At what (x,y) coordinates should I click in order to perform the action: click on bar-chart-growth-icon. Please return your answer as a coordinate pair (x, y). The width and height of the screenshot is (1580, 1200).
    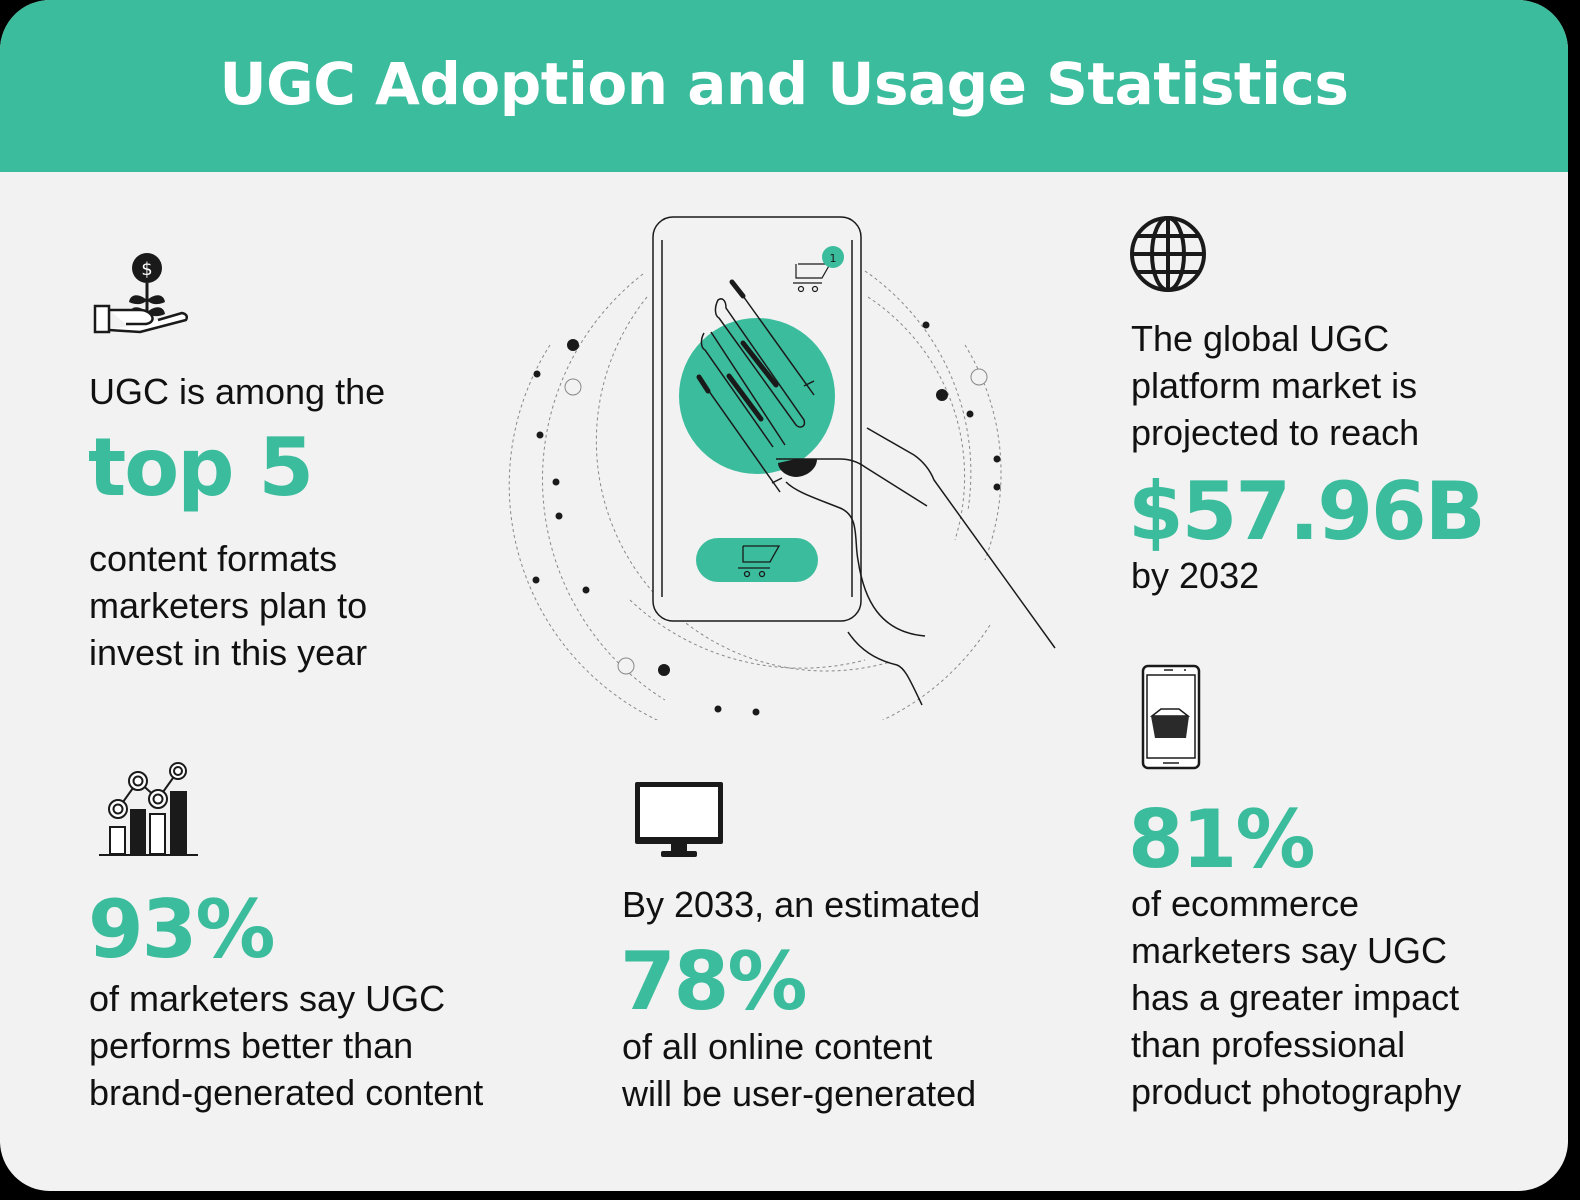
    Looking at the image, I should click on (150, 810).